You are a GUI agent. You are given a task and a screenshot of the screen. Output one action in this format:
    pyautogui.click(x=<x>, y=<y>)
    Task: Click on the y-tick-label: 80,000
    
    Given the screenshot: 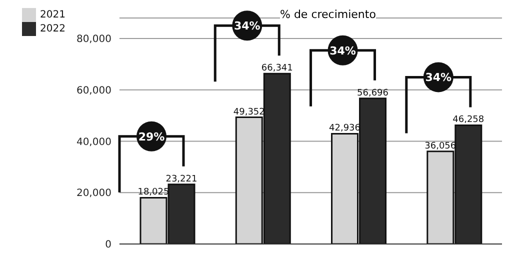 What is the action you would take?
    pyautogui.click(x=94, y=40)
    